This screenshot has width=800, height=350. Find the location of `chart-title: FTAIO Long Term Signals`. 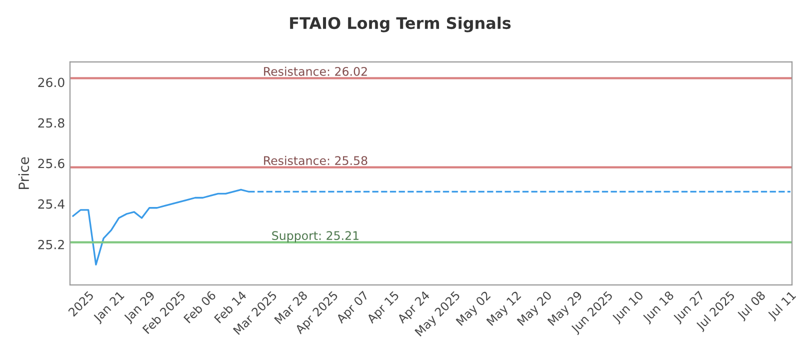

chart-title: FTAIO Long Term Signals is located at coordinates (400, 24).